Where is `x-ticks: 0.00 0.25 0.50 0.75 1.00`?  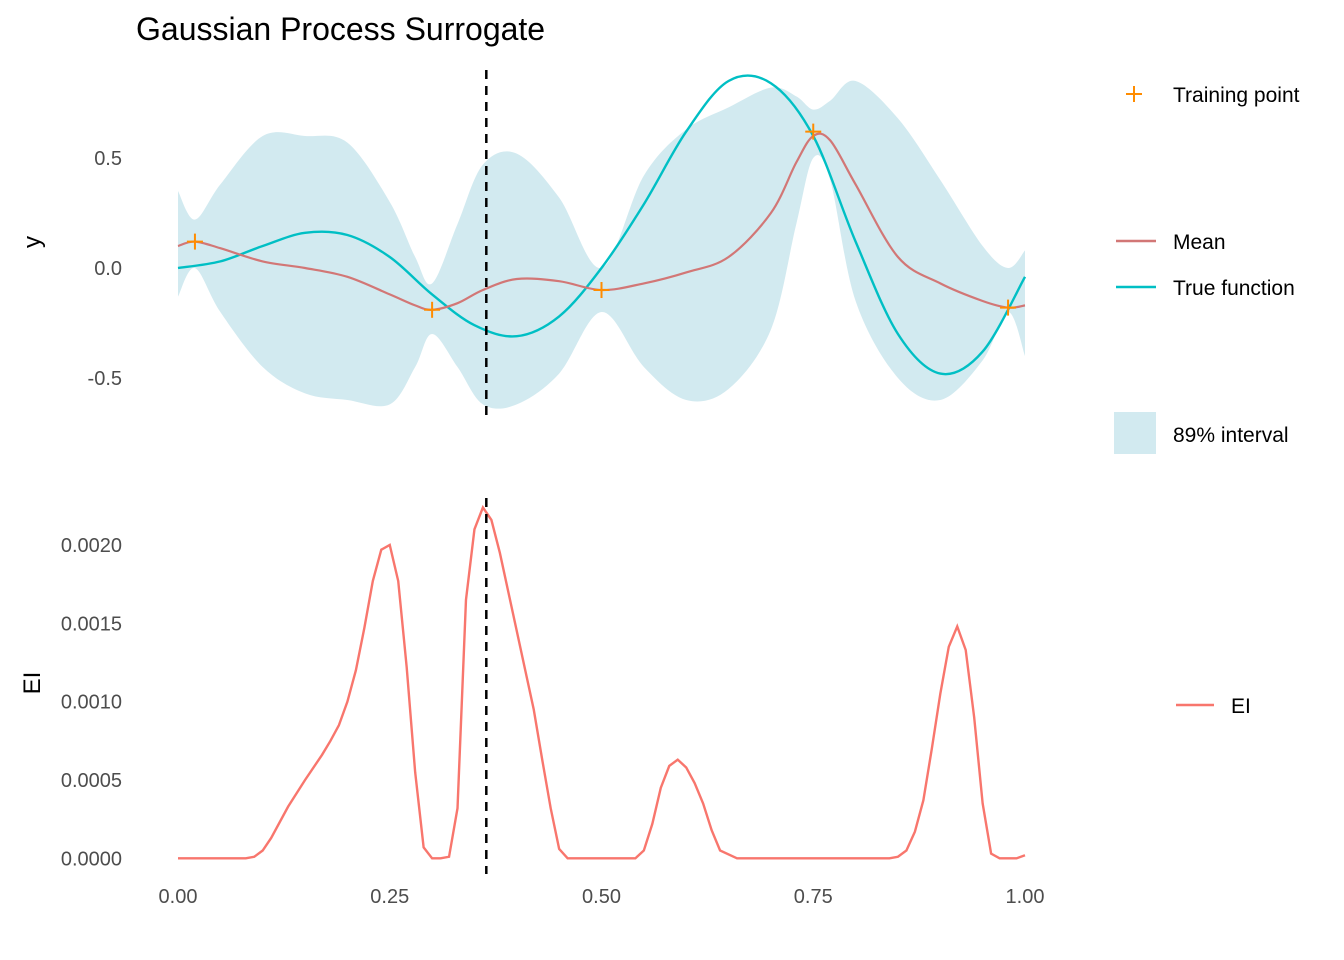 x-ticks: 0.00 0.25 0.50 0.75 1.00 is located at coordinates (602, 897).